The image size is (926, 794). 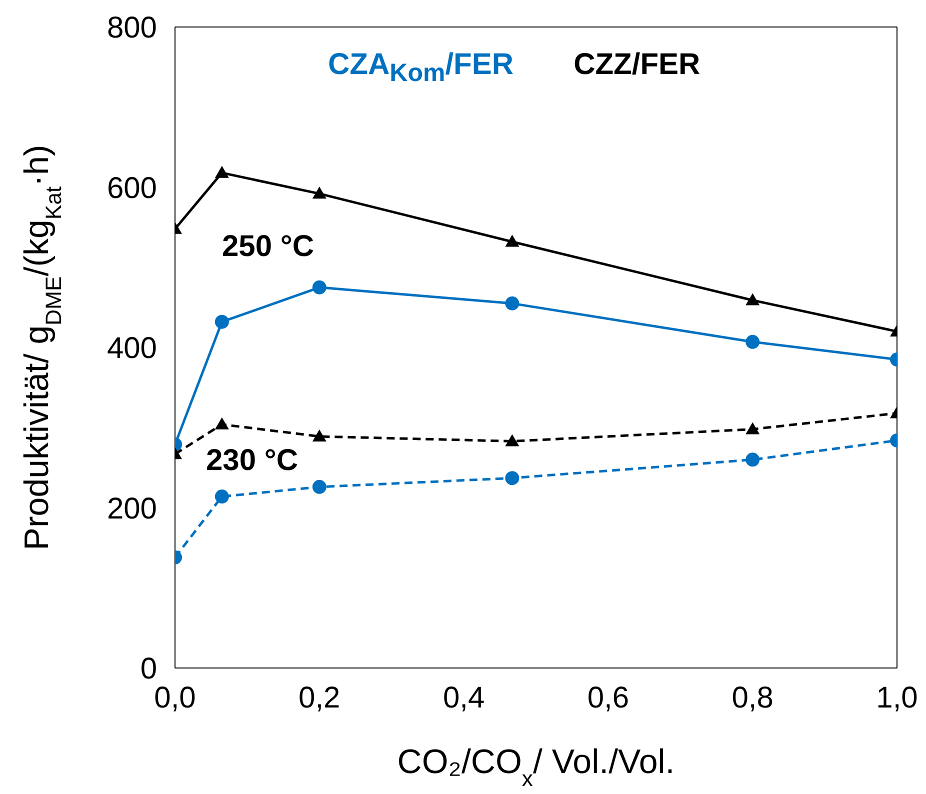 I want to click on y-tick-label: 0, so click(x=148, y=669).